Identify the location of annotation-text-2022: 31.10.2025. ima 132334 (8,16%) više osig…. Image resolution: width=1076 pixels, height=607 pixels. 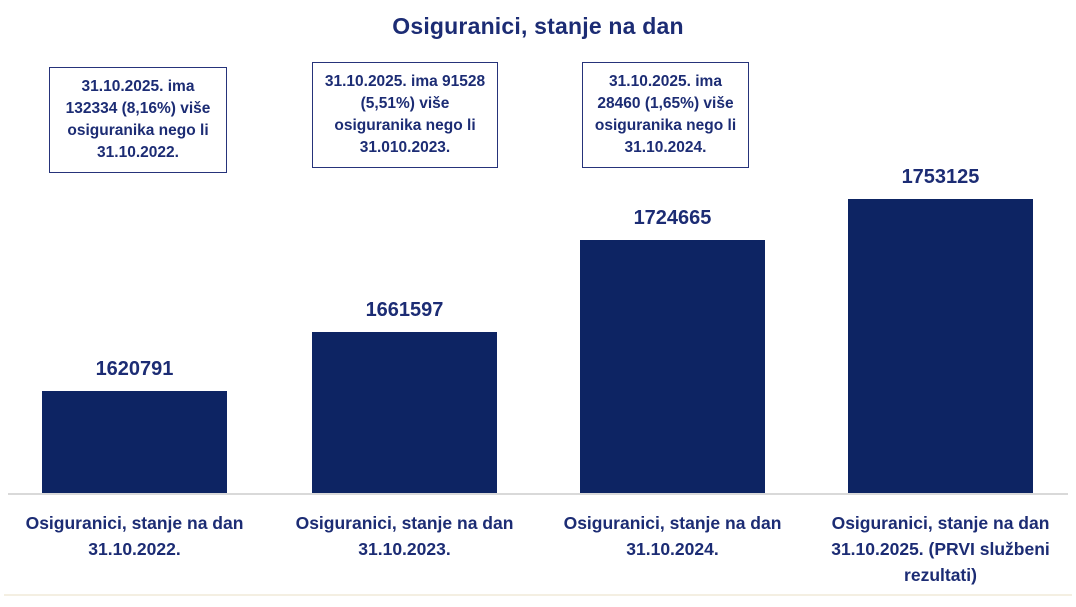
(138, 119).